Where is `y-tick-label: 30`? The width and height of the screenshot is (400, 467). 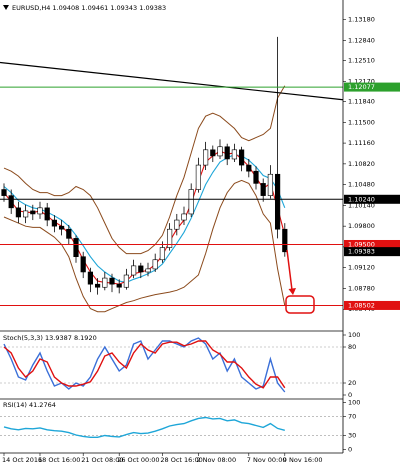 y-tick-label: 30 is located at coordinates (352, 435).